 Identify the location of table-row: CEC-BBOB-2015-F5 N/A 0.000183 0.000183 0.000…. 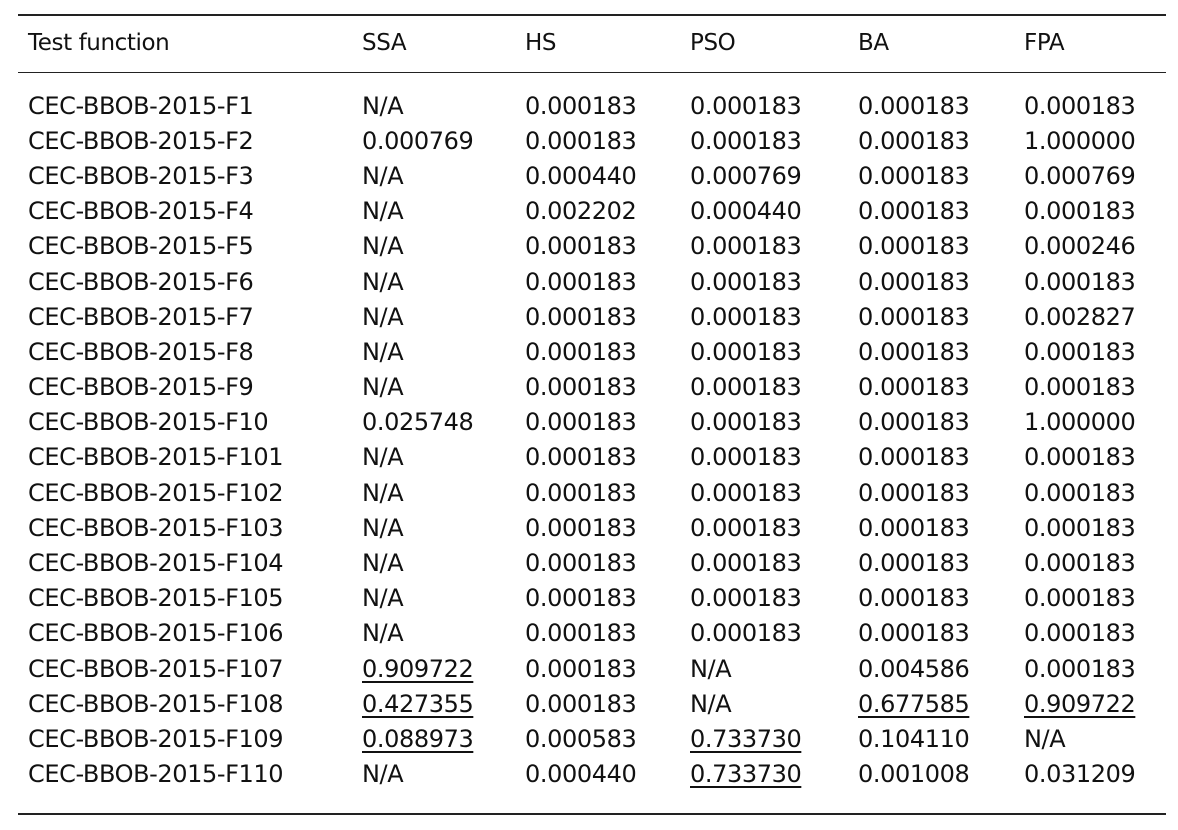
(592, 246).